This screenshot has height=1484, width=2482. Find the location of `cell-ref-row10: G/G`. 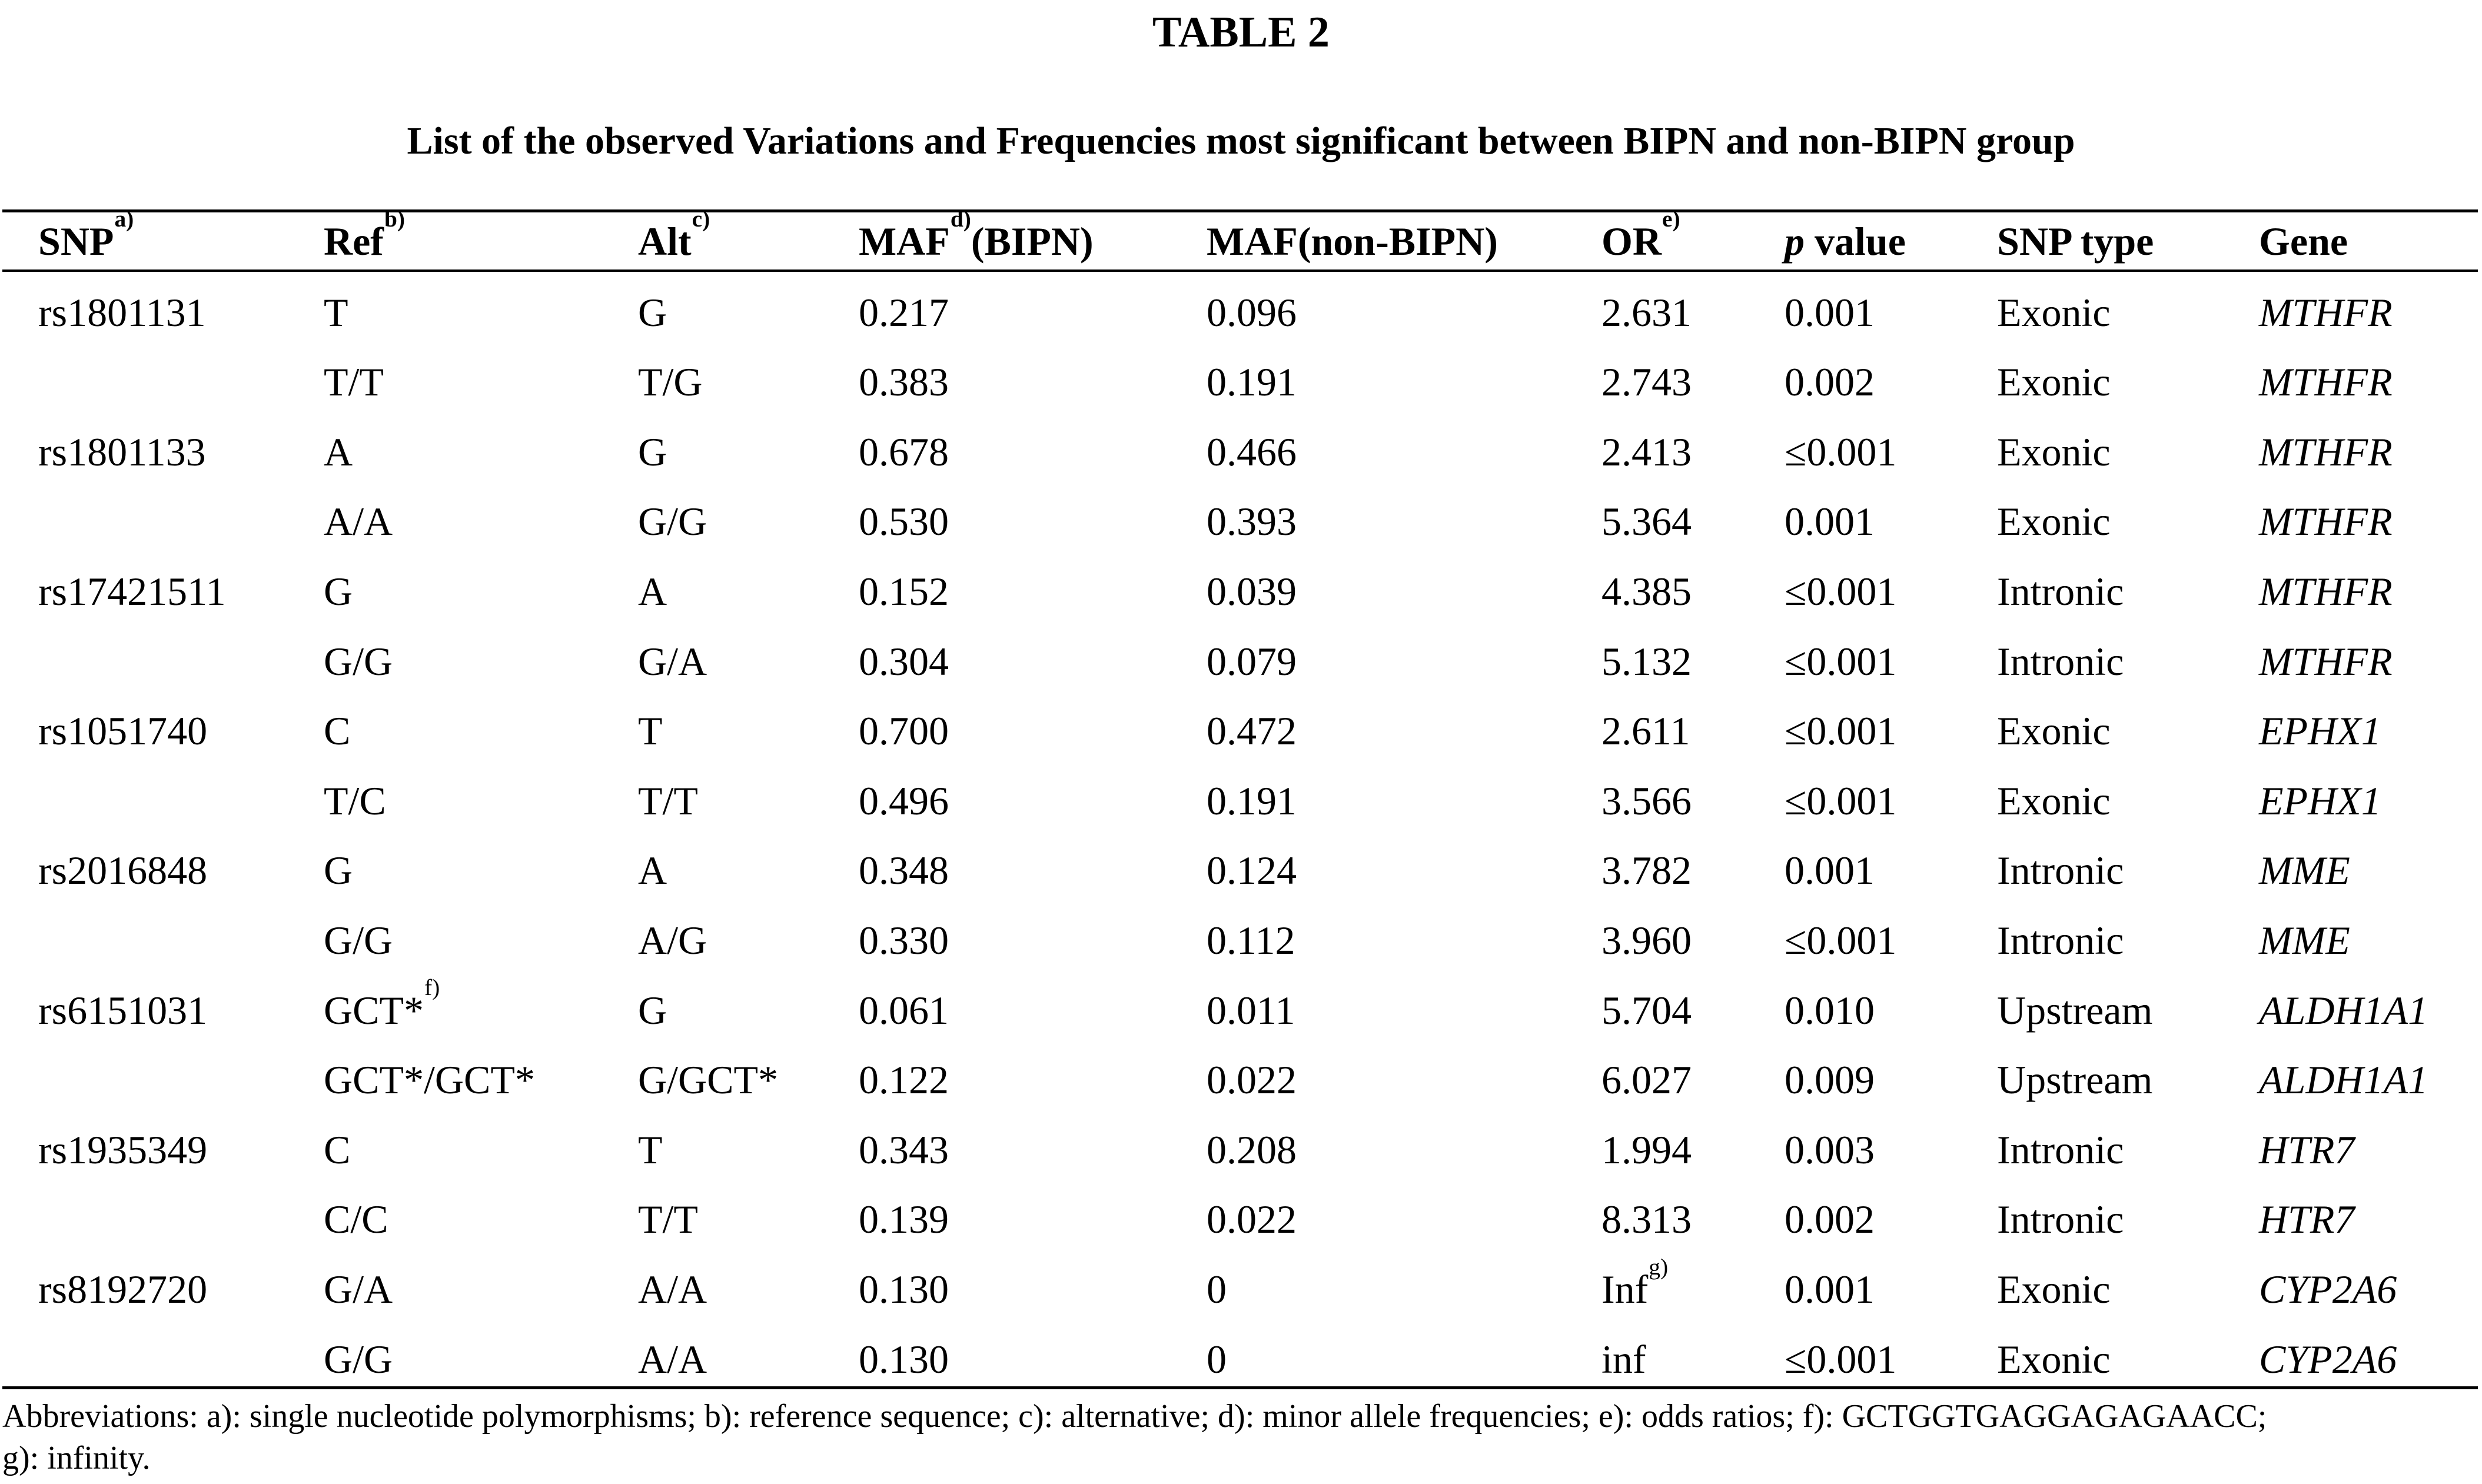

cell-ref-row10: G/G is located at coordinates (358, 940).